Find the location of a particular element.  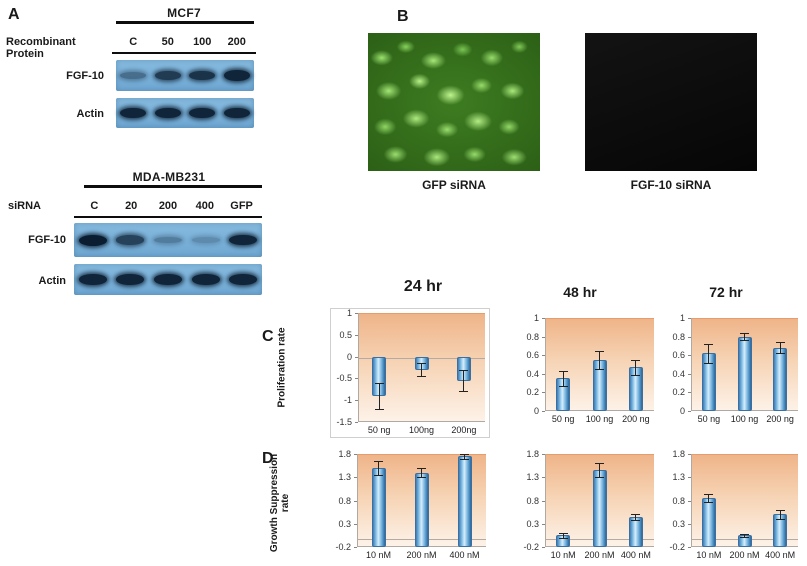

cell-line-title-mcf7: MCF7 is located at coordinates (184, 13).